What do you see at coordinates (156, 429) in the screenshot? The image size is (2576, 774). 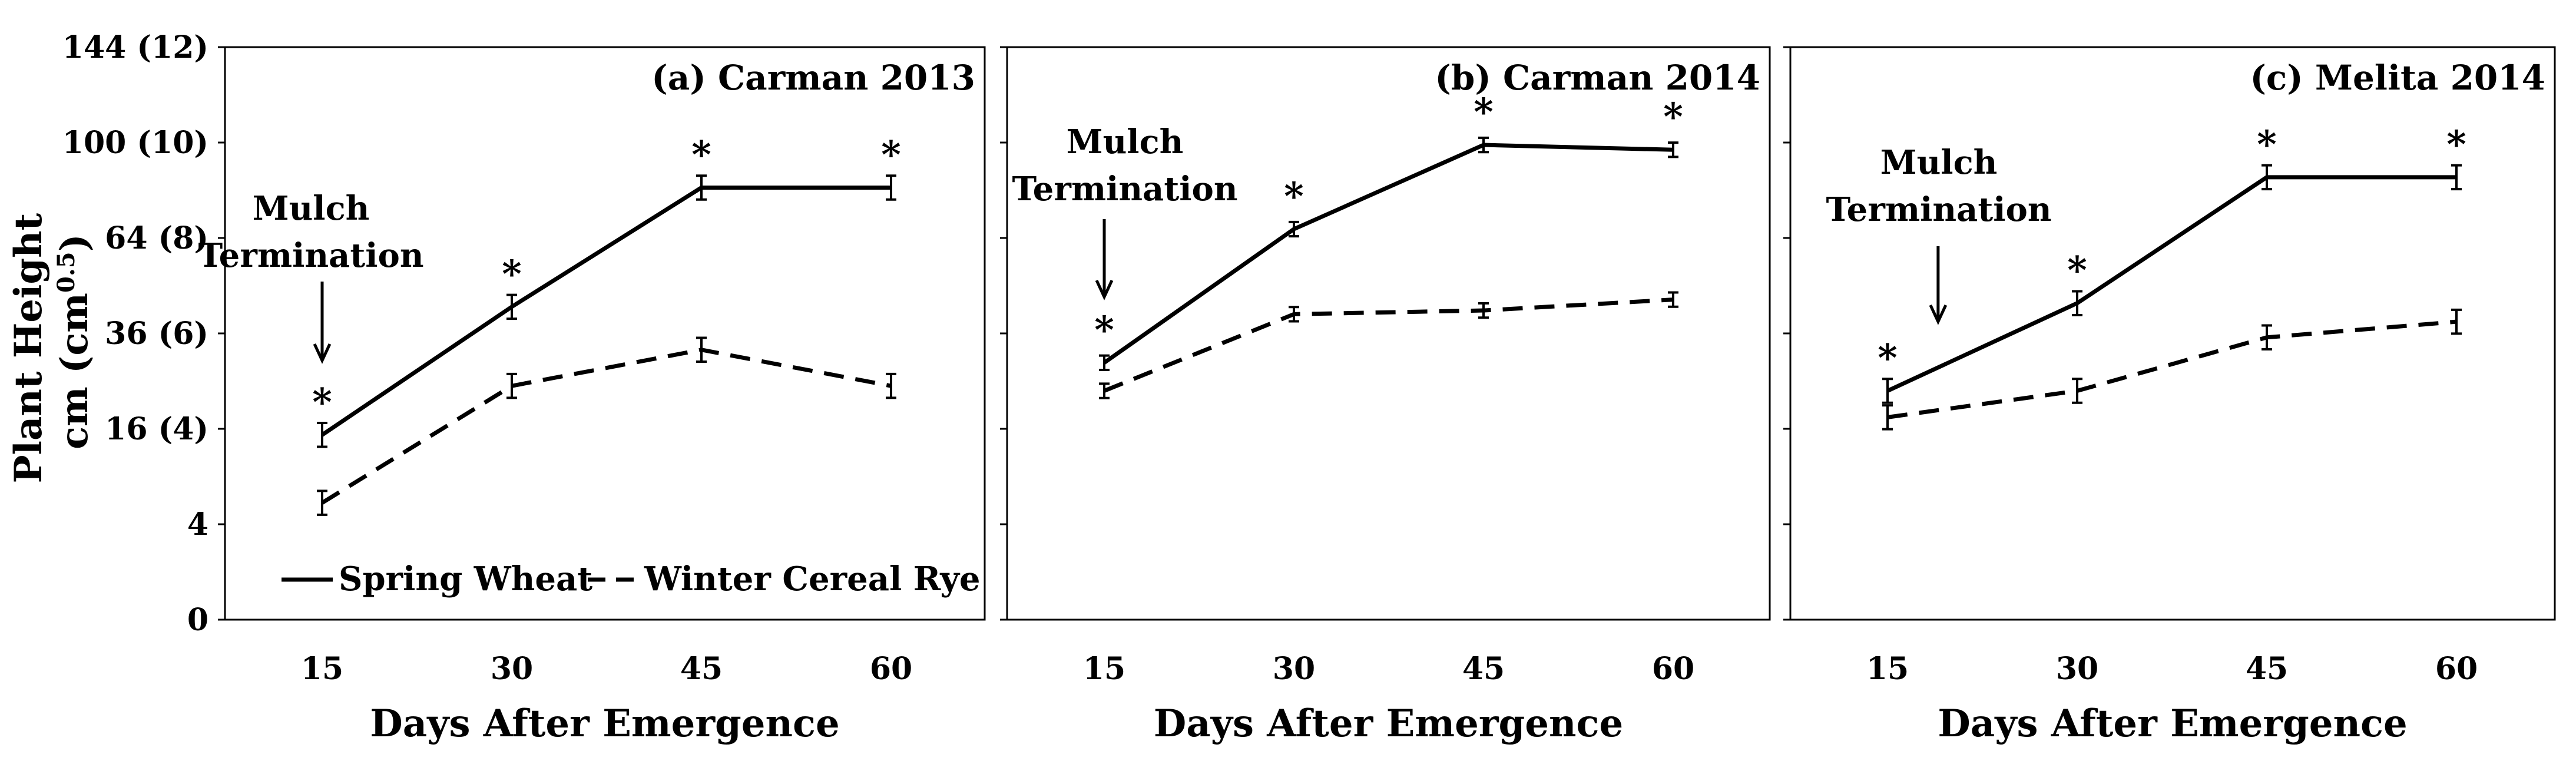 I see `y-tick-label: 16 (4)` at bounding box center [156, 429].